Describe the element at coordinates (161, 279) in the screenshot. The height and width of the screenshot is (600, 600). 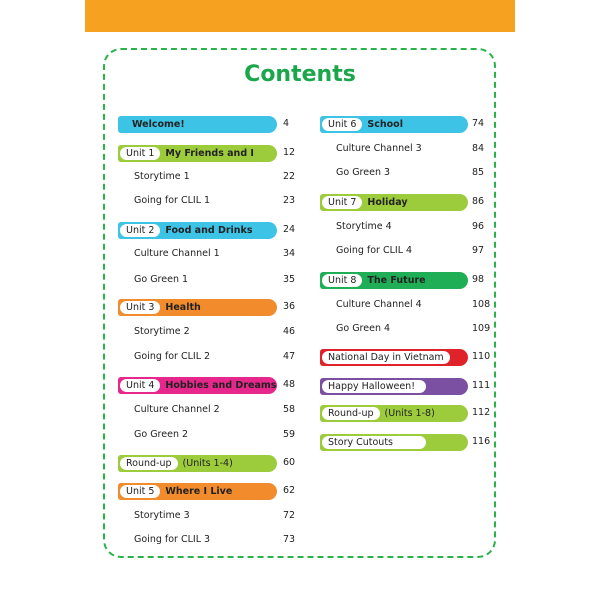
I see `entry-title: Go Green 1` at that location.